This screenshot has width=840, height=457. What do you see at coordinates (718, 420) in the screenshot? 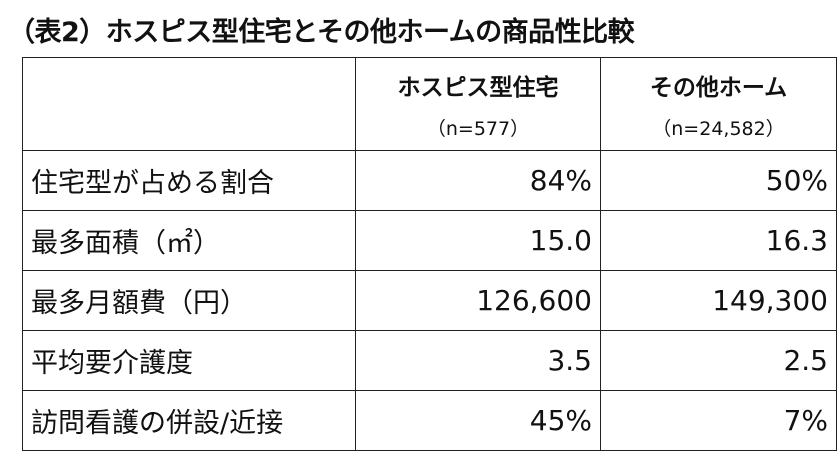
I see `cell-value: 7%` at bounding box center [718, 420].